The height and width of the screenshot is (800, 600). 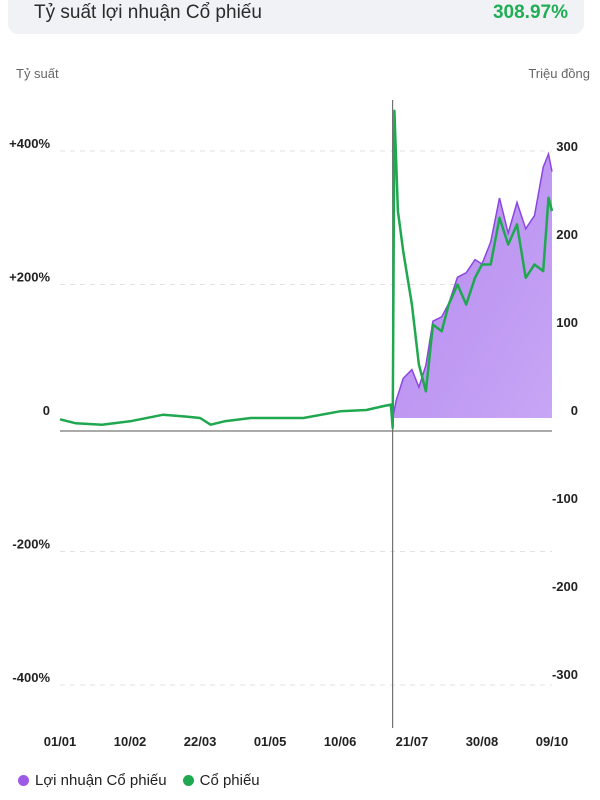 I want to click on total-return-value: 308.97%, so click(x=530, y=12).